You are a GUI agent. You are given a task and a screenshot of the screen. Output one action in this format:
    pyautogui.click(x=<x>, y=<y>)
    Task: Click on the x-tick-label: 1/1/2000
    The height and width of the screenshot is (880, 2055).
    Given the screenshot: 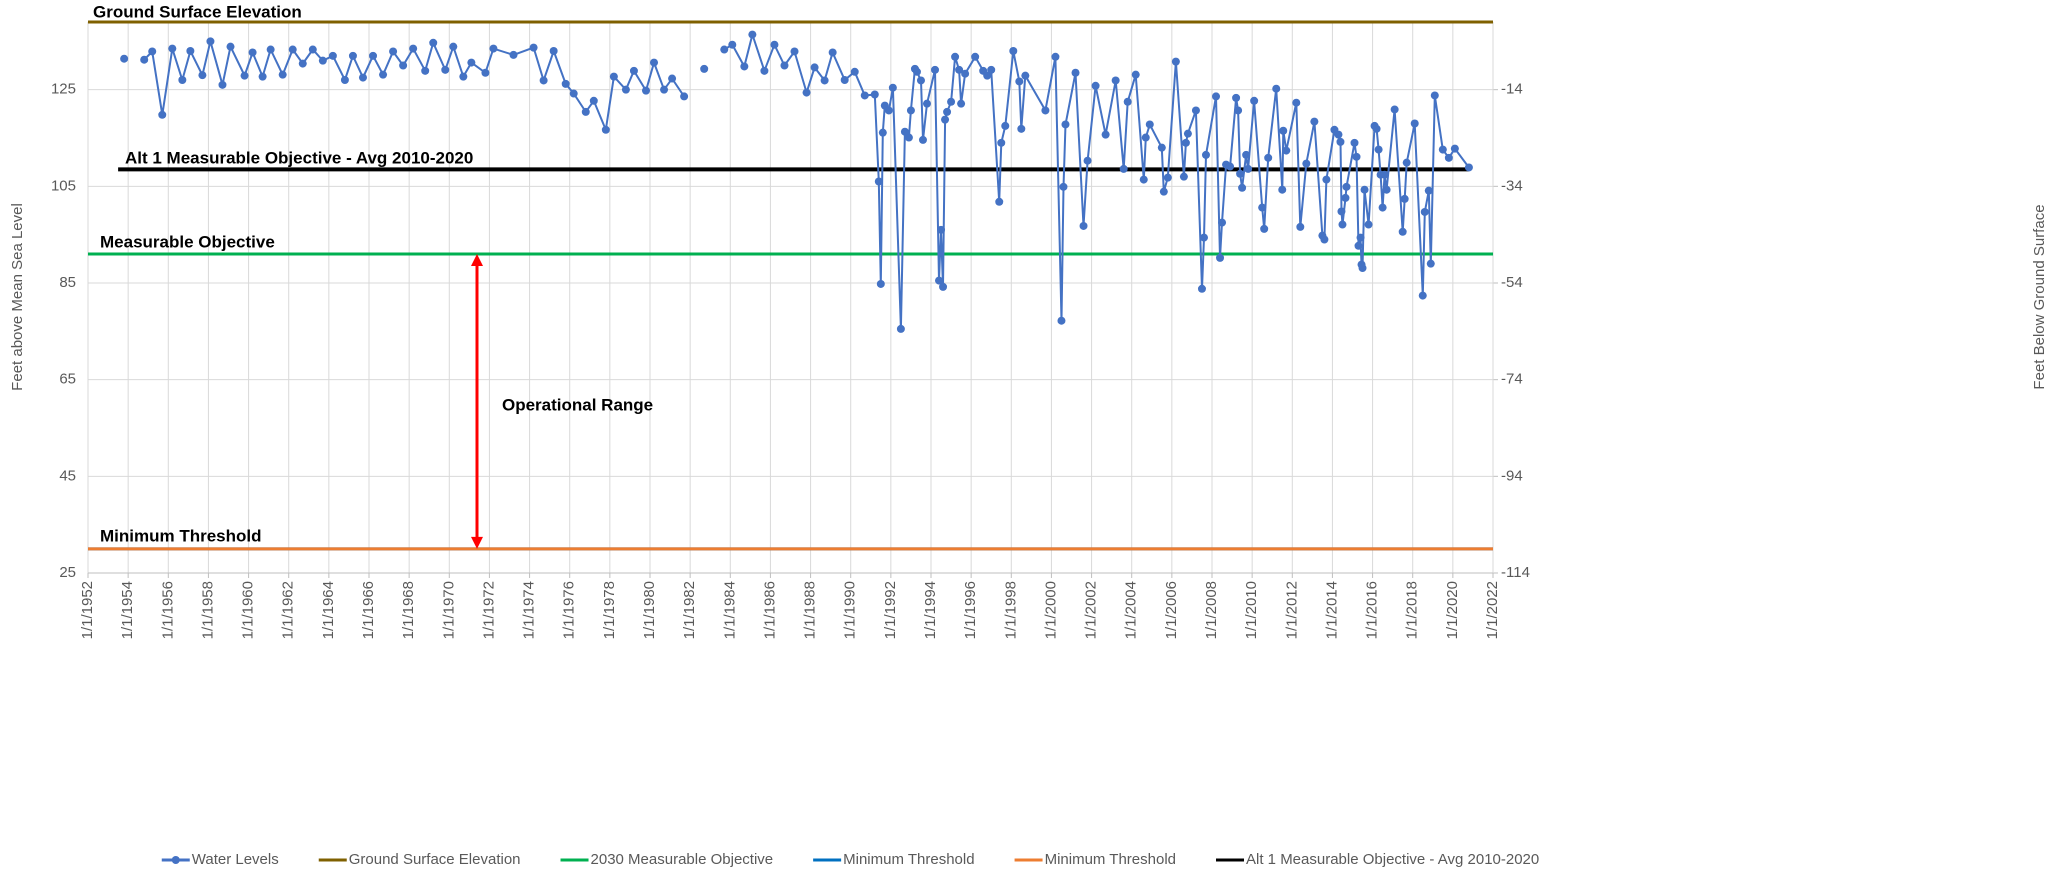 What is the action you would take?
    pyautogui.click(x=1050, y=610)
    